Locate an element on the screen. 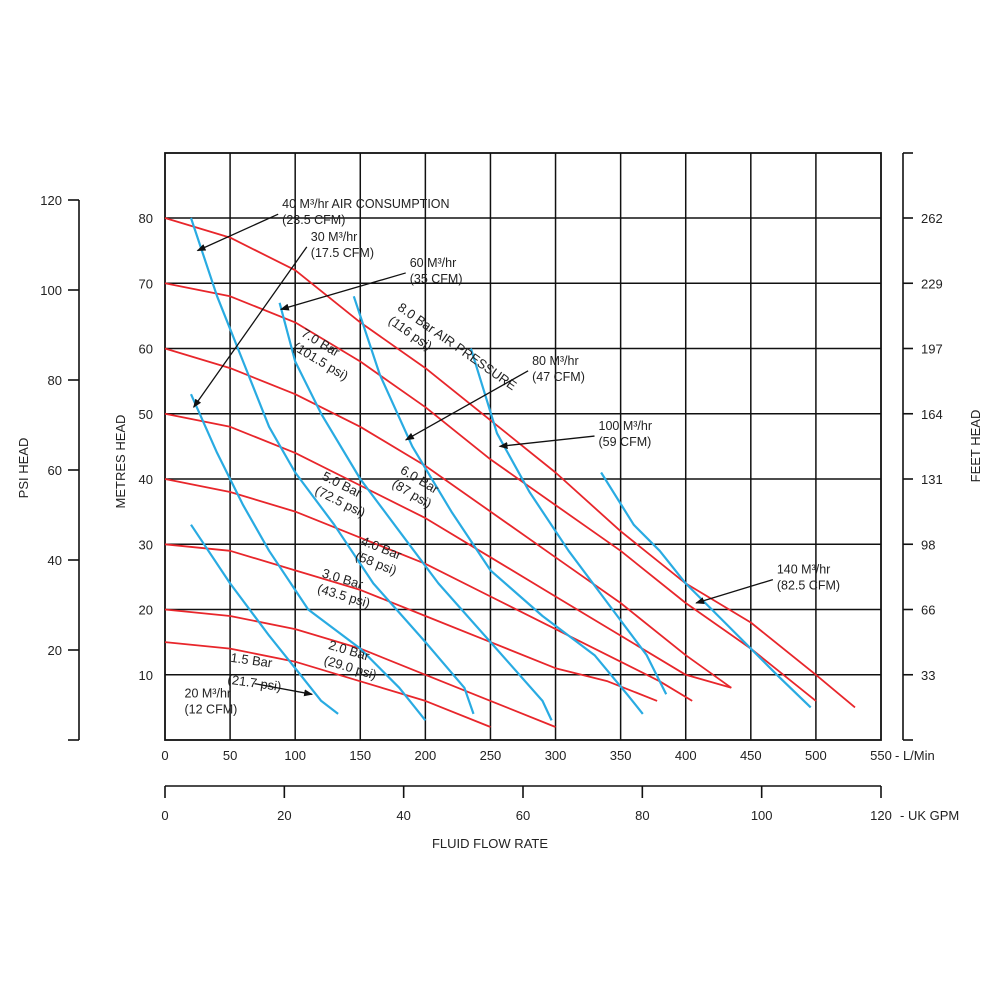 The image size is (1000, 1000). feet-tick-label: 66 is located at coordinates (928, 610).